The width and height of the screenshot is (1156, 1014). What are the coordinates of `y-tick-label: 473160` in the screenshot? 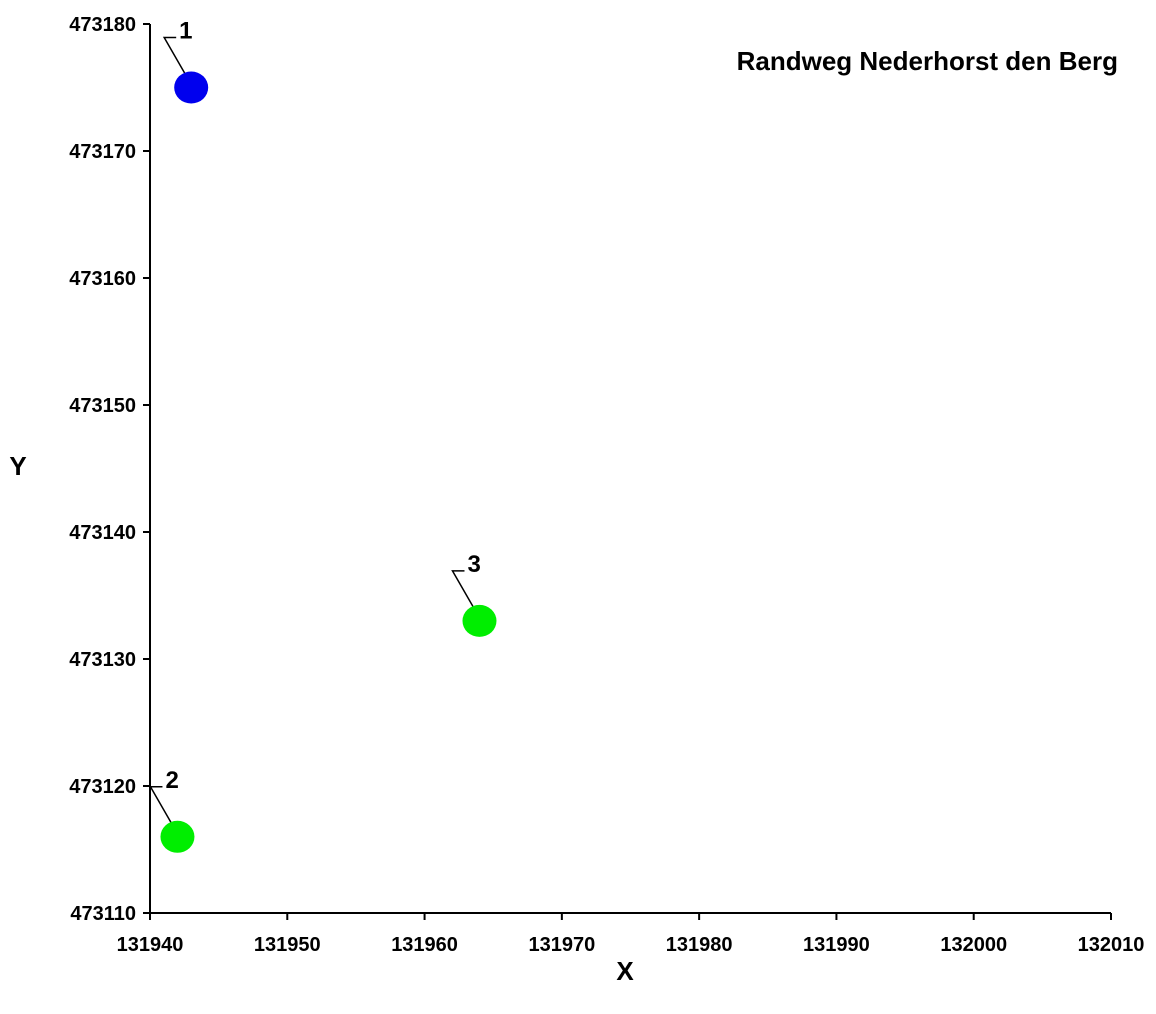 It's located at (102, 279).